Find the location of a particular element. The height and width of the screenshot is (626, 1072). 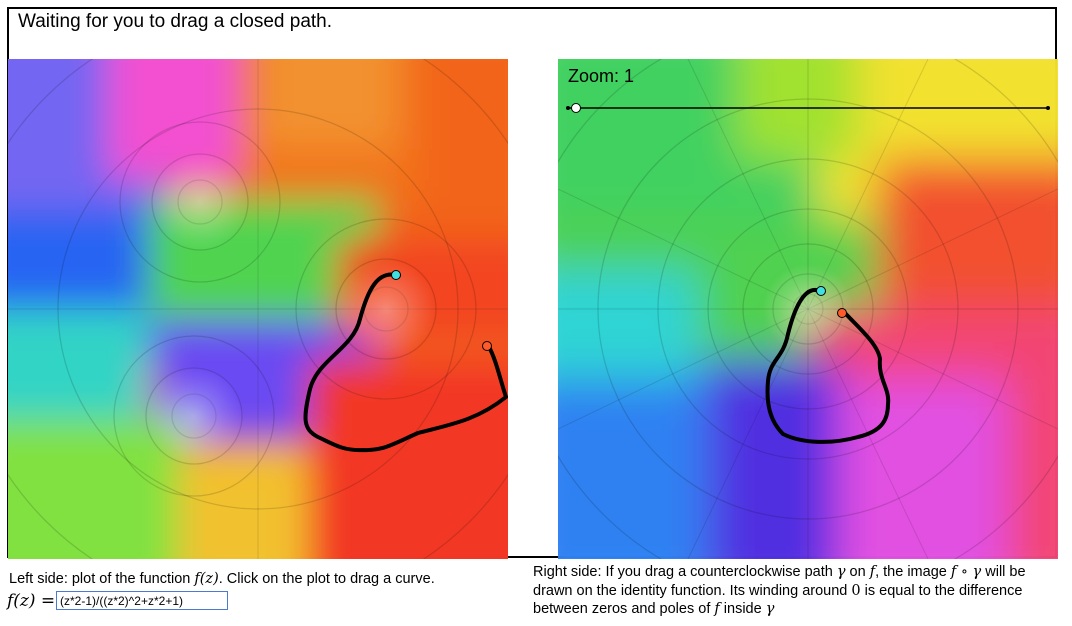

zoom-slider-handle is located at coordinates (576, 108).